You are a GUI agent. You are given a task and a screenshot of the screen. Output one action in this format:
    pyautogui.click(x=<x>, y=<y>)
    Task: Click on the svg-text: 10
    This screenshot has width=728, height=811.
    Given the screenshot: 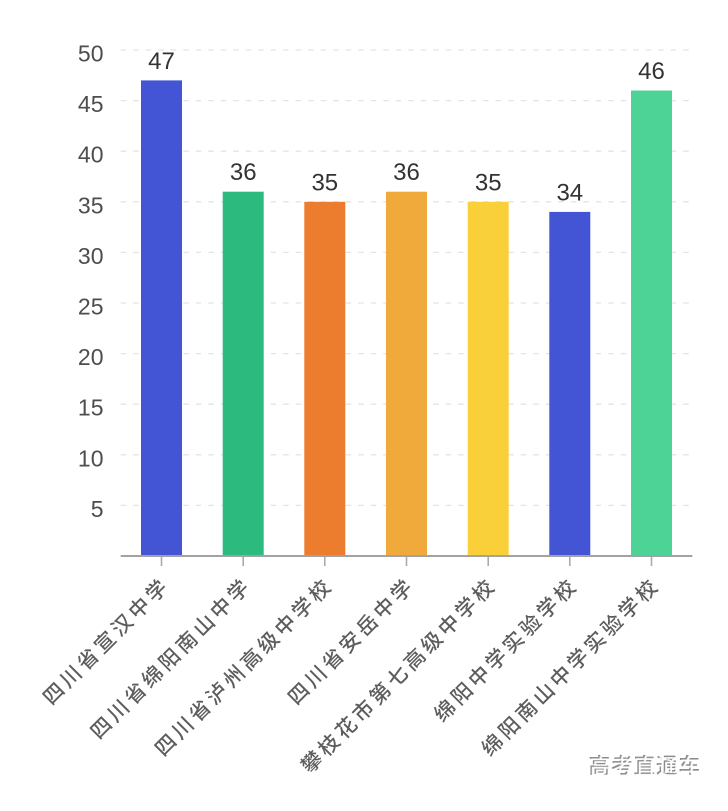 What is the action you would take?
    pyautogui.click(x=91, y=458)
    